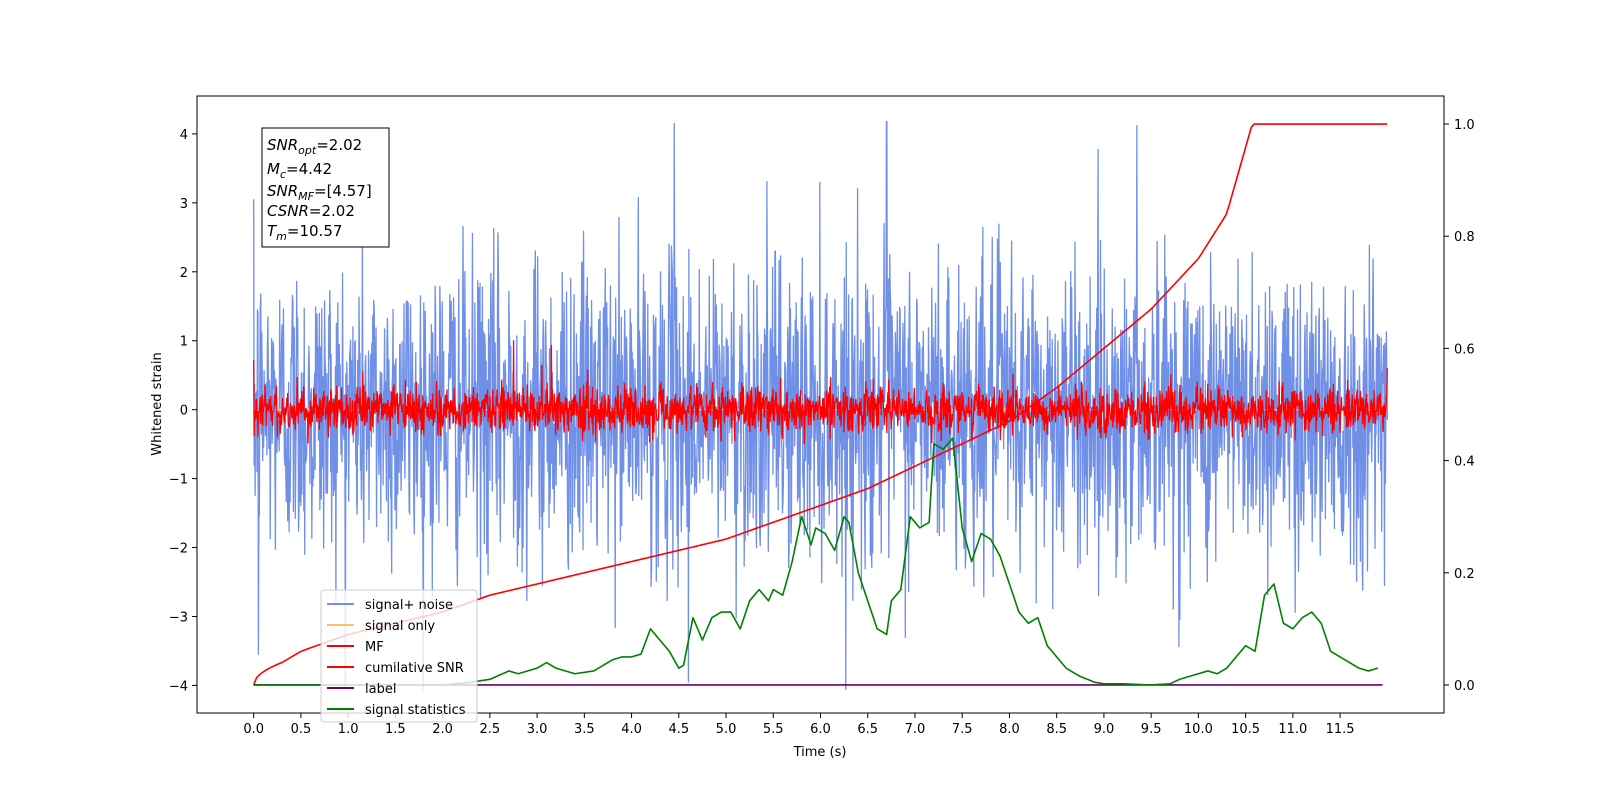  What do you see at coordinates (584, 729) in the screenshot?
I see `x-tick-label: 3.5` at bounding box center [584, 729].